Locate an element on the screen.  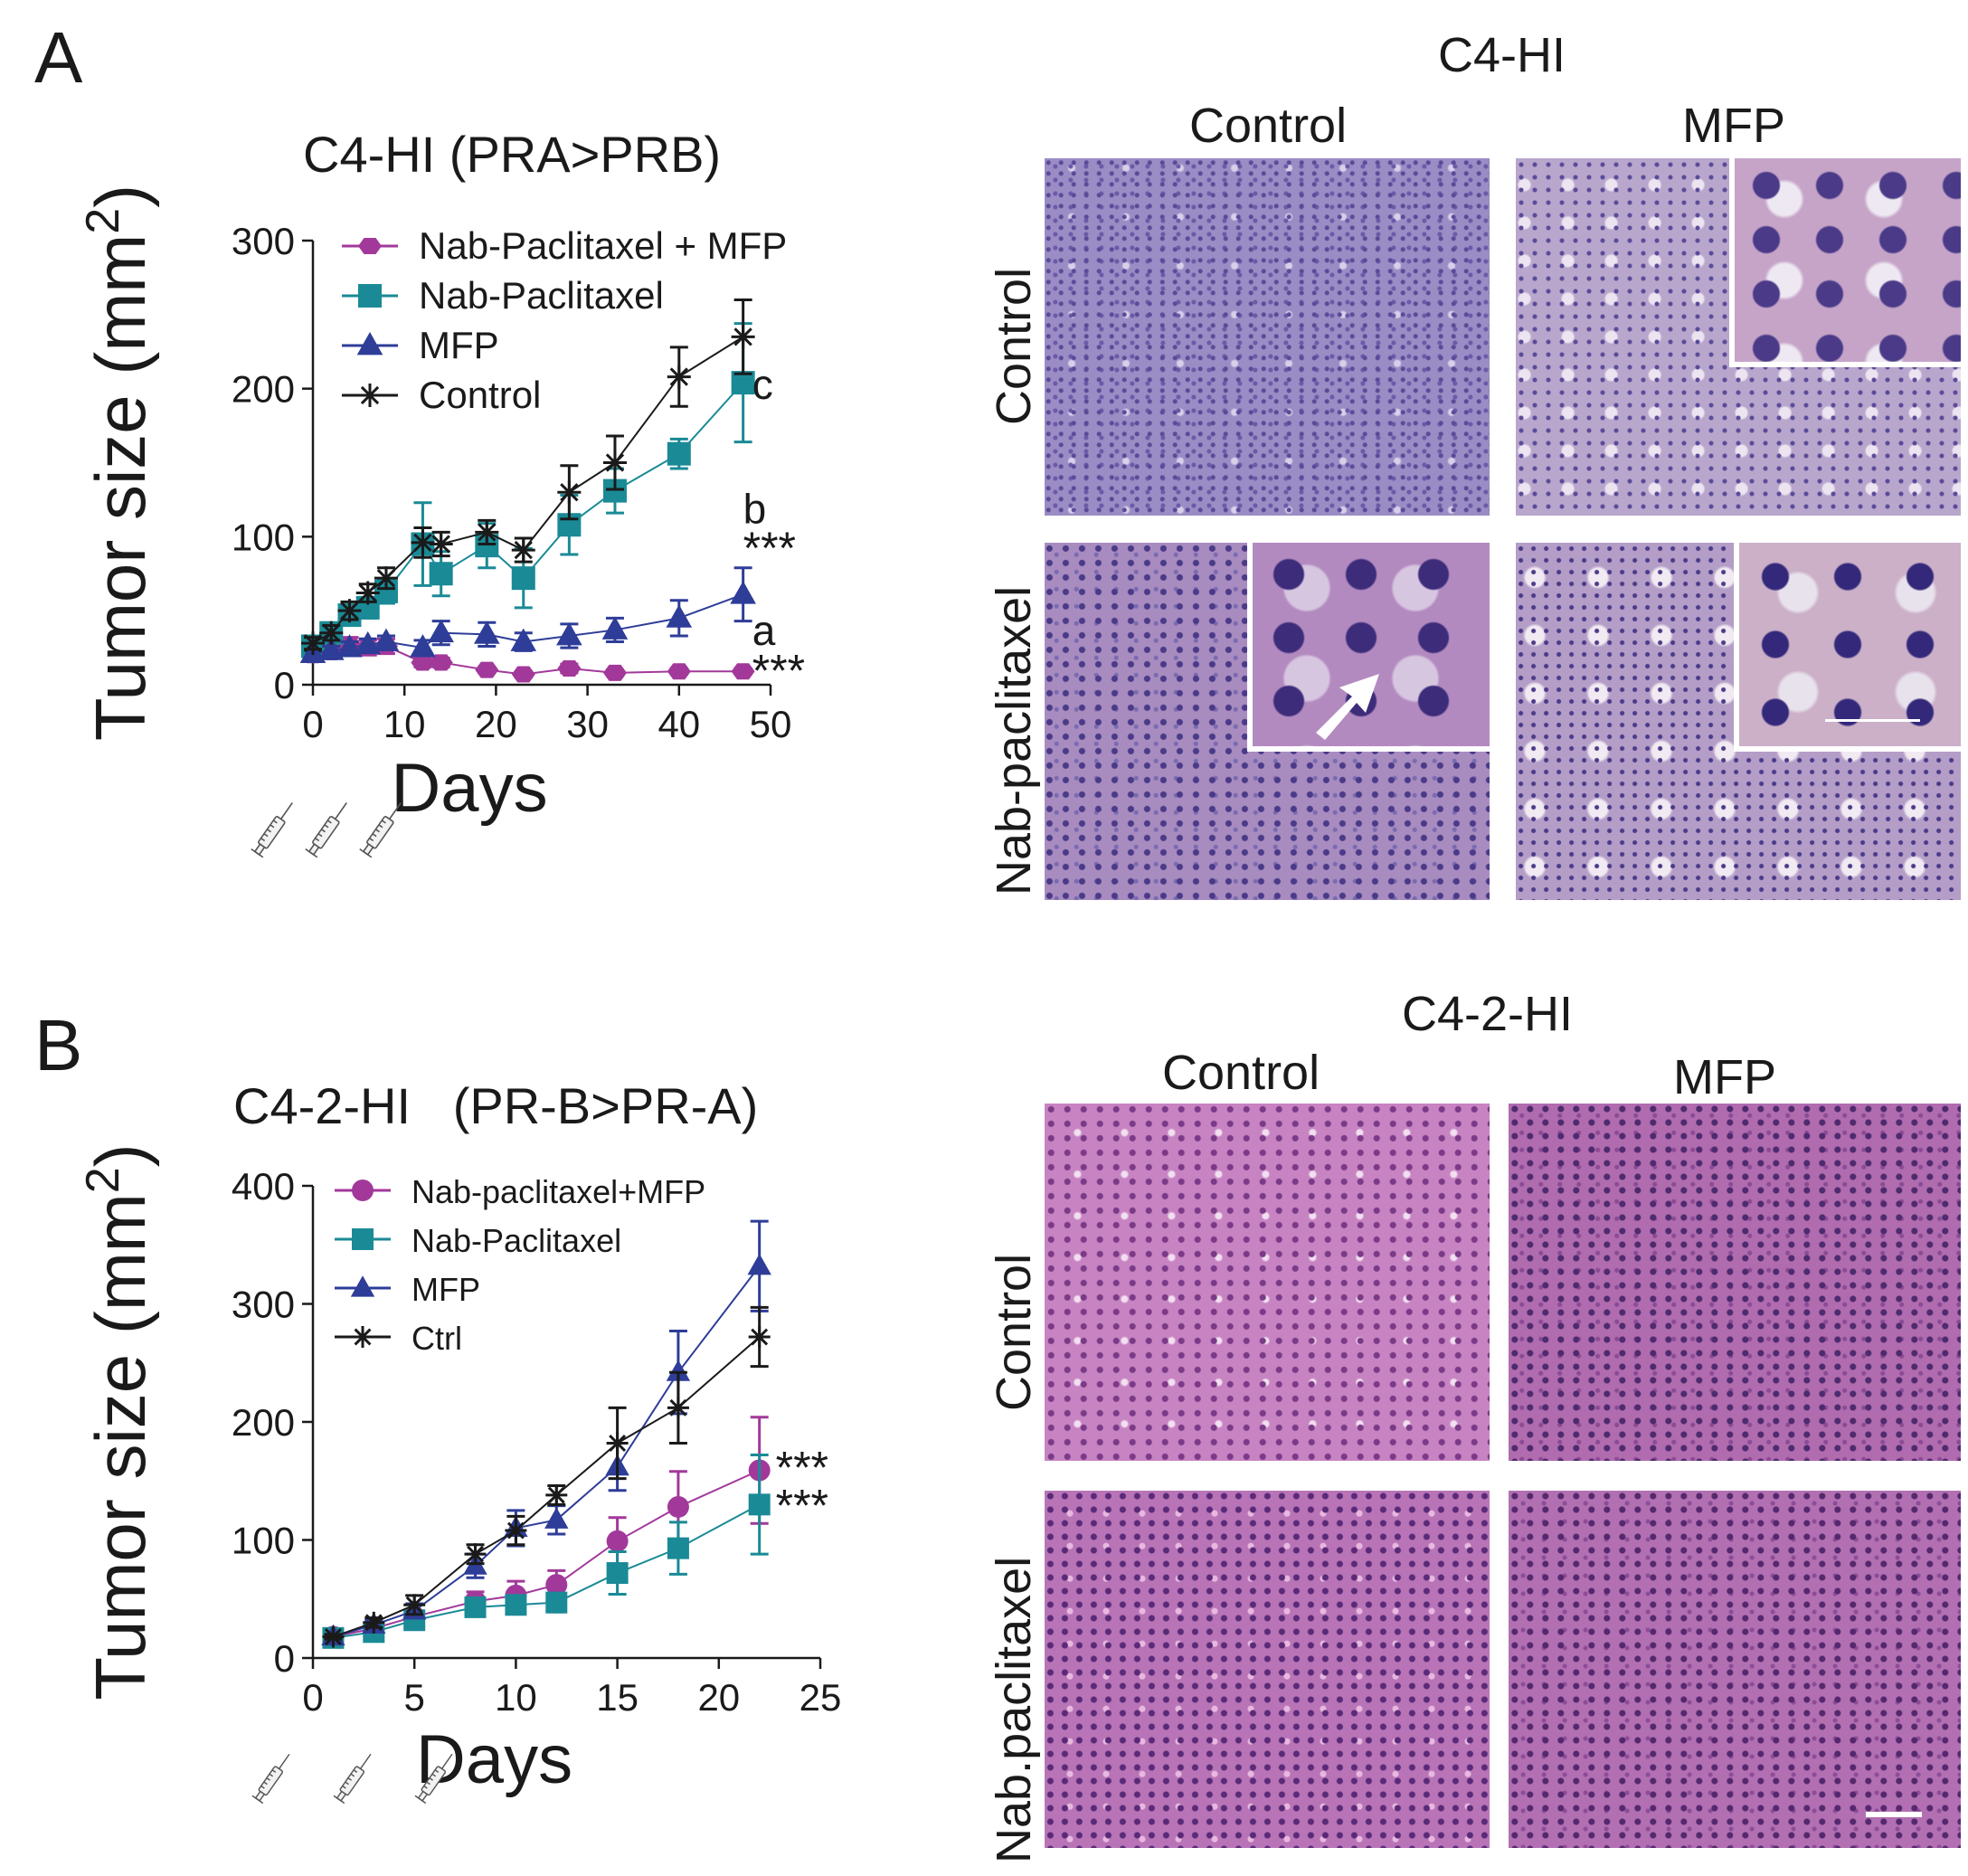
micrograph-a-nab-inset is located at coordinates (1368, 647).